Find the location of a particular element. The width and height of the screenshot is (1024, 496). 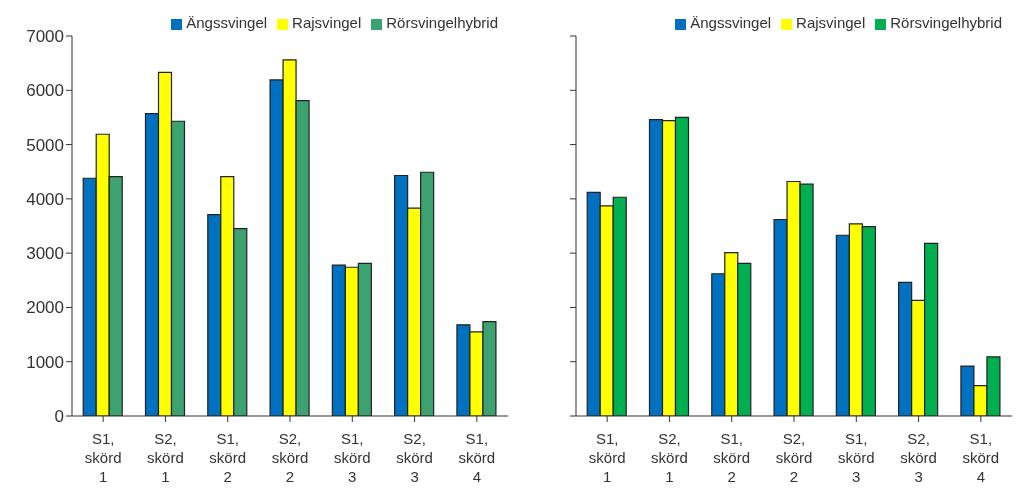

y-tick-label: 3000 is located at coordinates (45, 254).